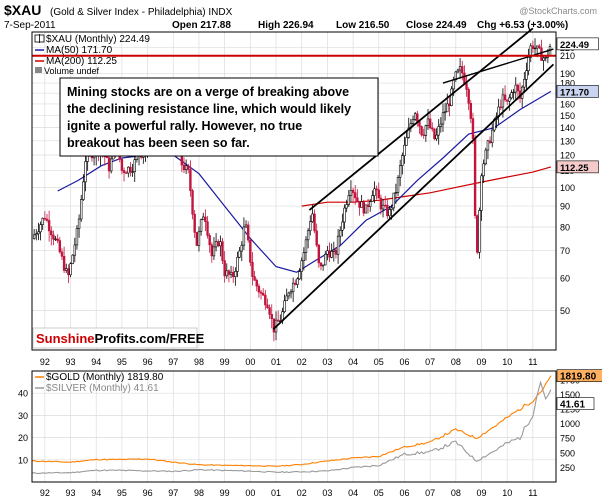  I want to click on main-value-badges: 224.49 171.70 112.25, so click(577, 105).